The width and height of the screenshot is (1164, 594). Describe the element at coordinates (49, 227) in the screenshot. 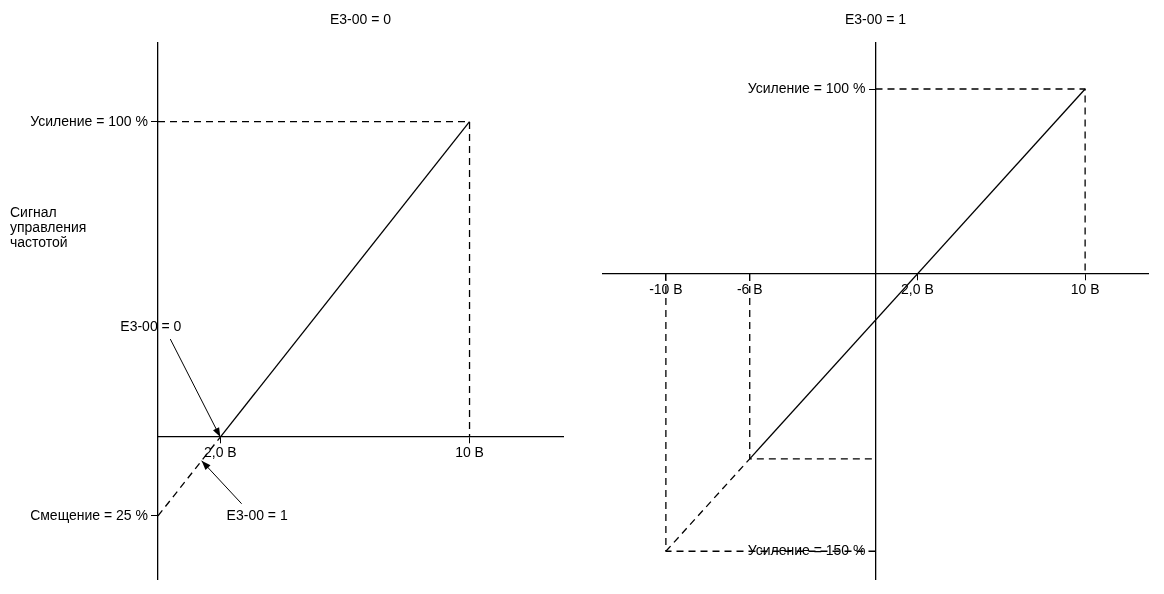

I see `y-axis-title: Сигнал управления частотой` at that location.